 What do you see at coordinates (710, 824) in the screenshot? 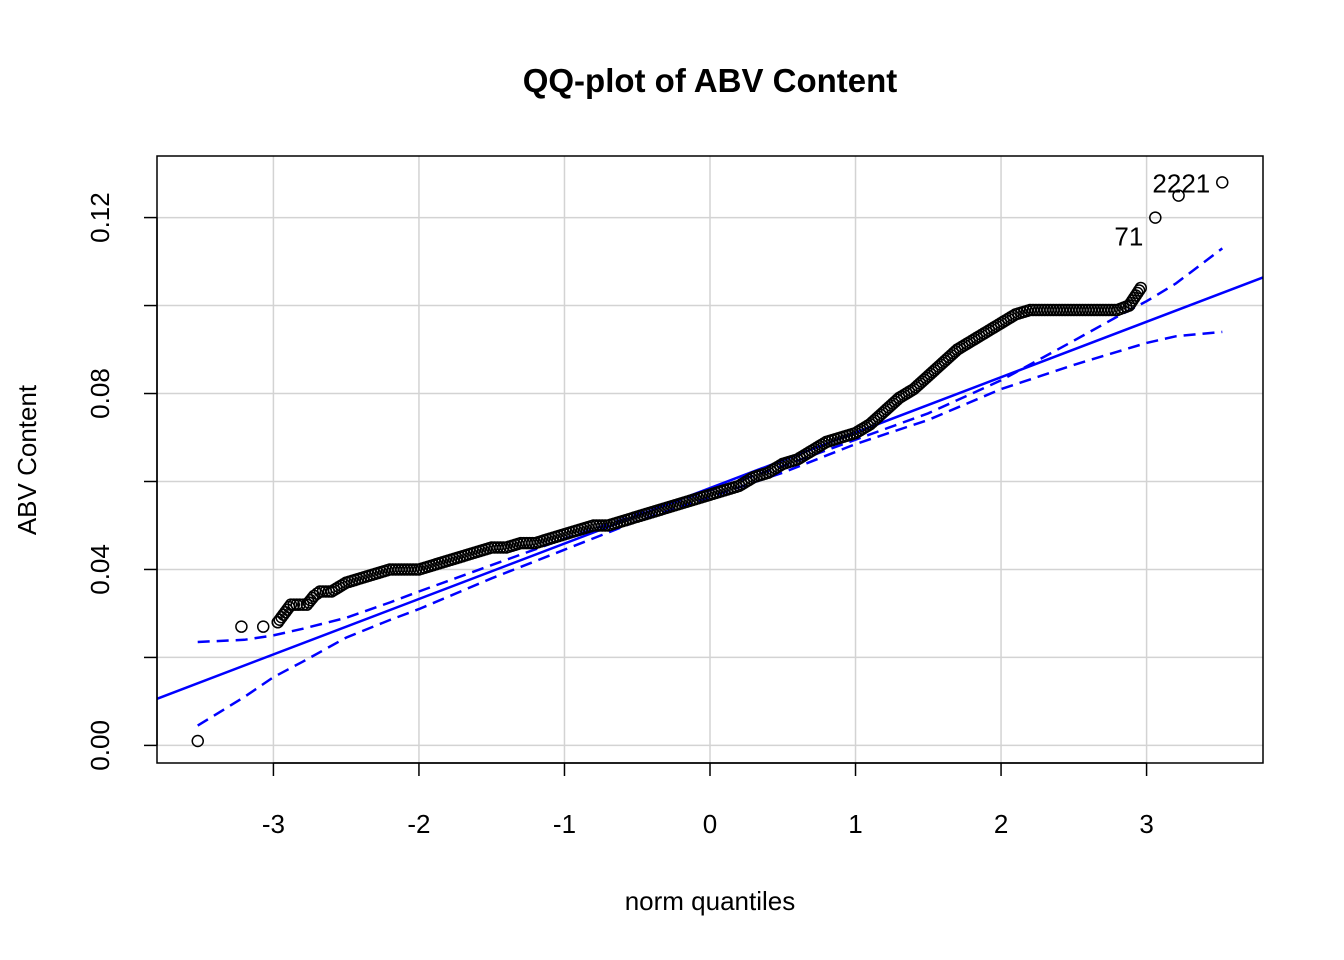
I see `x-tick-label-3: 0` at bounding box center [710, 824].